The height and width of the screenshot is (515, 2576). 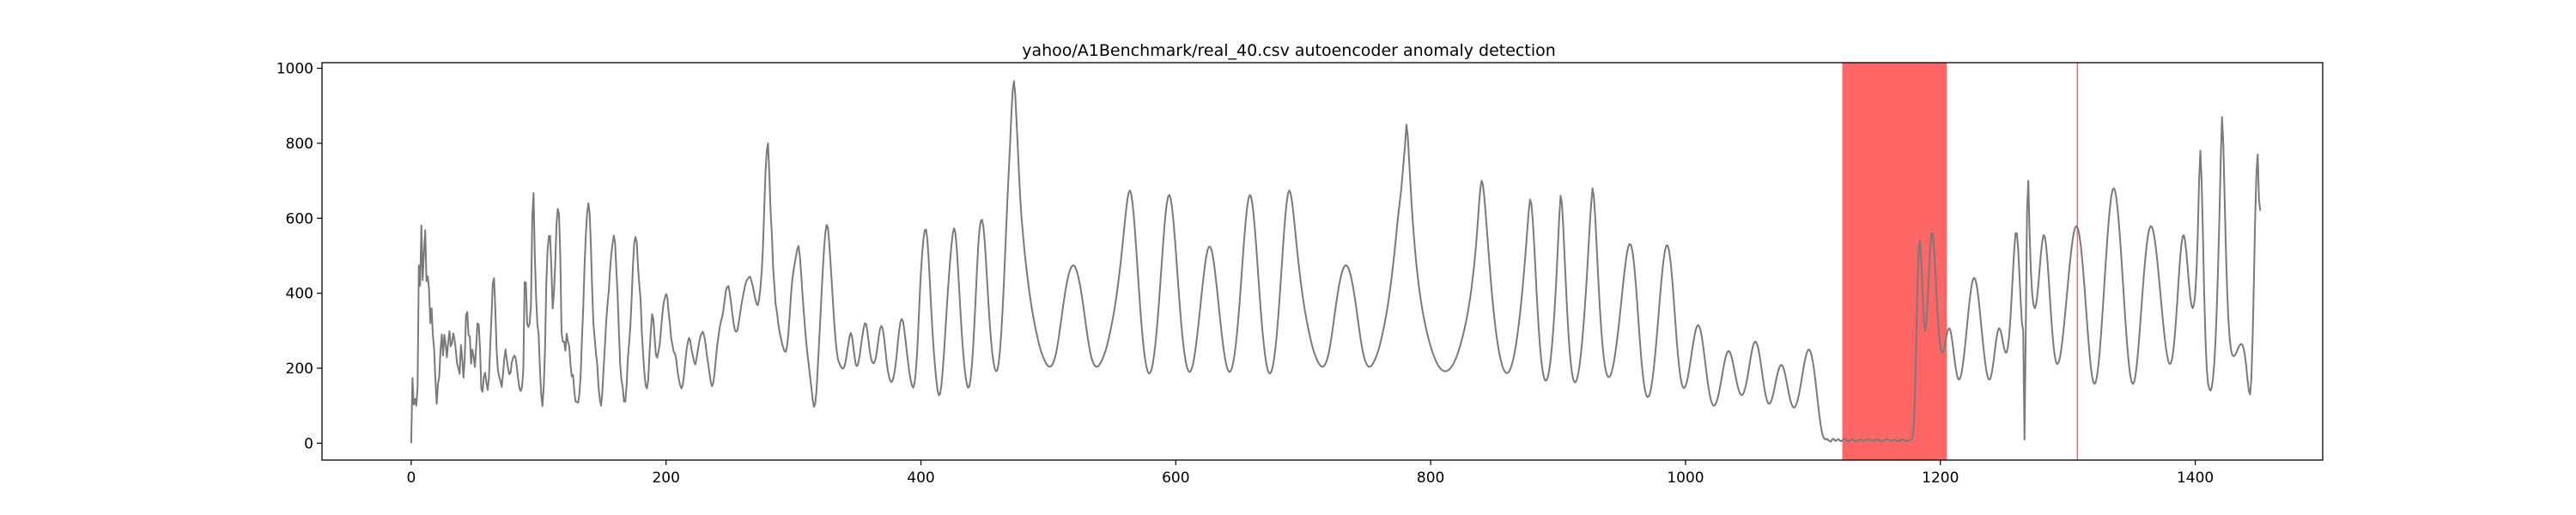 What do you see at coordinates (1940, 478) in the screenshot?
I see `x-tick-label: 1200` at bounding box center [1940, 478].